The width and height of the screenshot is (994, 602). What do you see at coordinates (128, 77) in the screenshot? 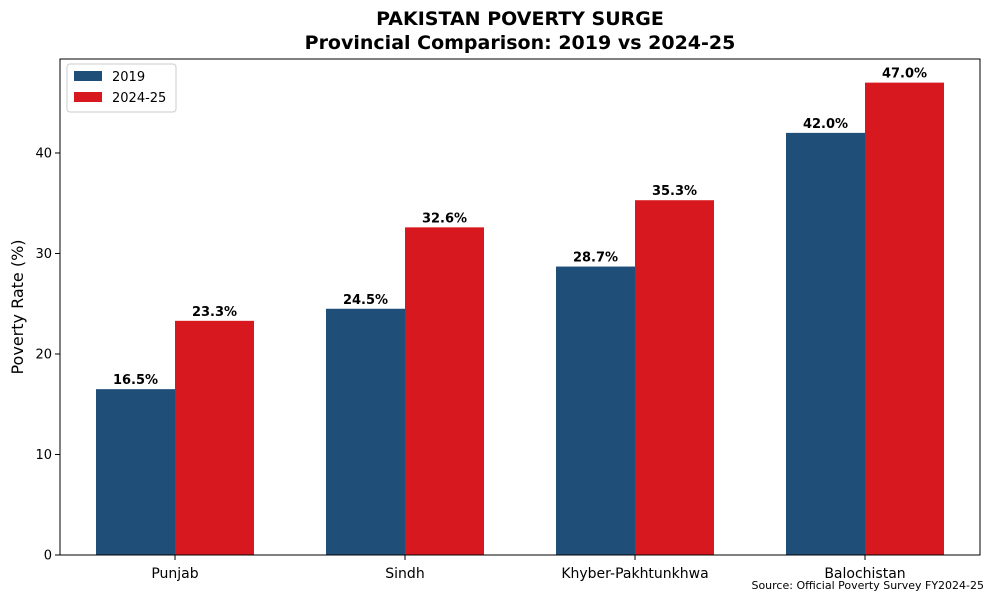
I see `legend-label: 2019` at bounding box center [128, 77].